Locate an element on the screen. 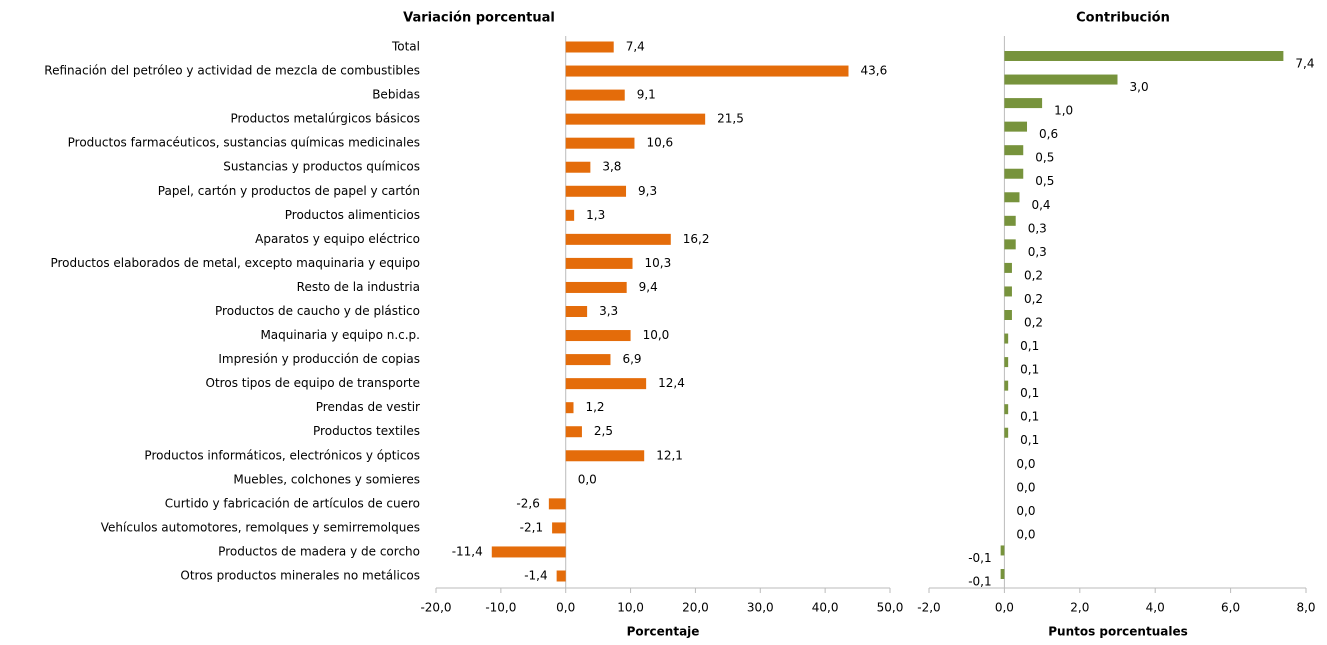 This screenshot has width=1327, height=645. data-label: 2,5 is located at coordinates (603, 431).